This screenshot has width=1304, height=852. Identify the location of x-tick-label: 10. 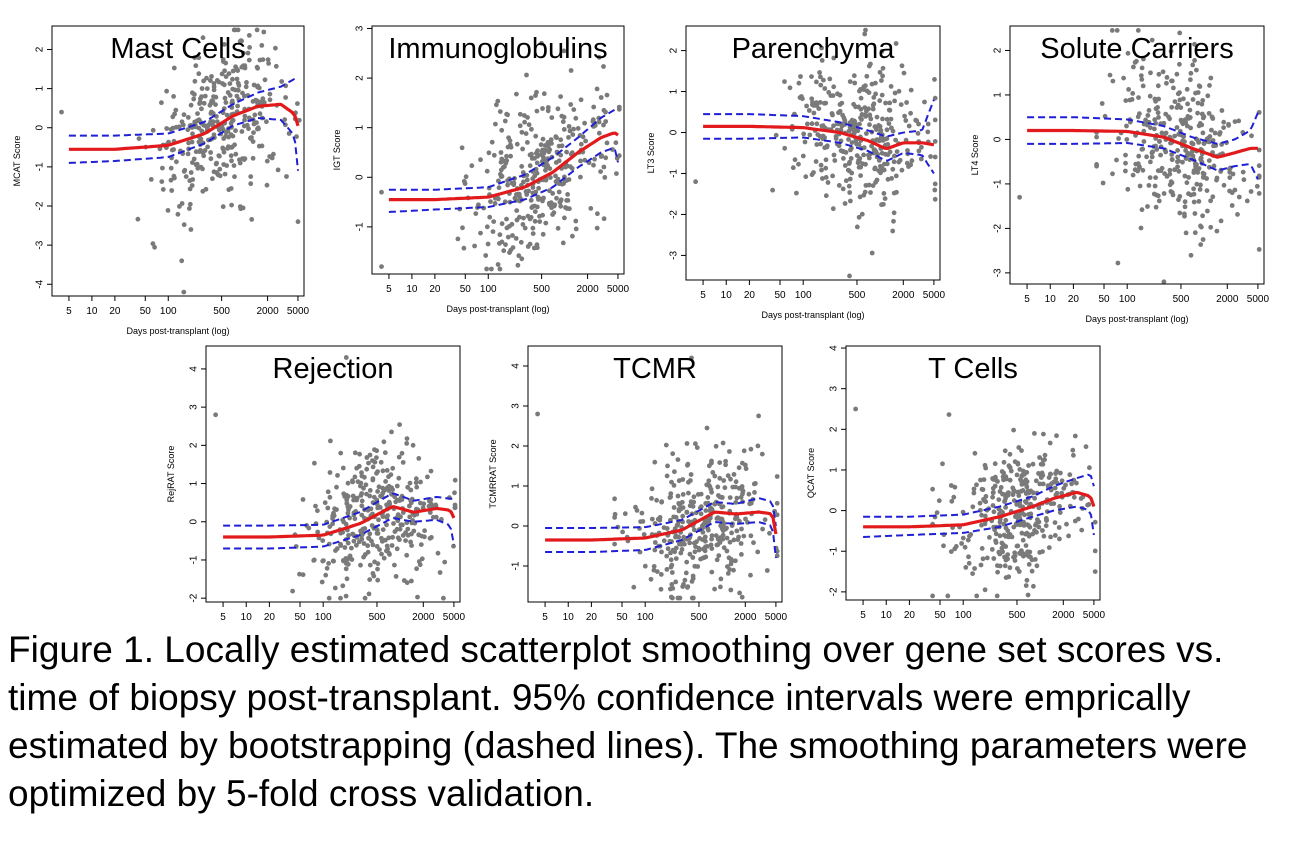
(887, 615).